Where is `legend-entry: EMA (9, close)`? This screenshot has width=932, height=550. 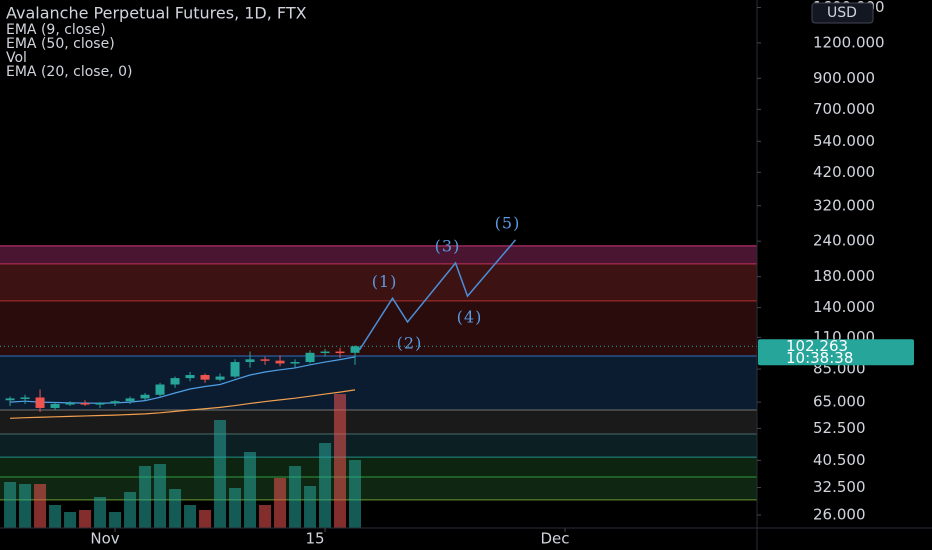
legend-entry: EMA (9, close) is located at coordinates (56, 30).